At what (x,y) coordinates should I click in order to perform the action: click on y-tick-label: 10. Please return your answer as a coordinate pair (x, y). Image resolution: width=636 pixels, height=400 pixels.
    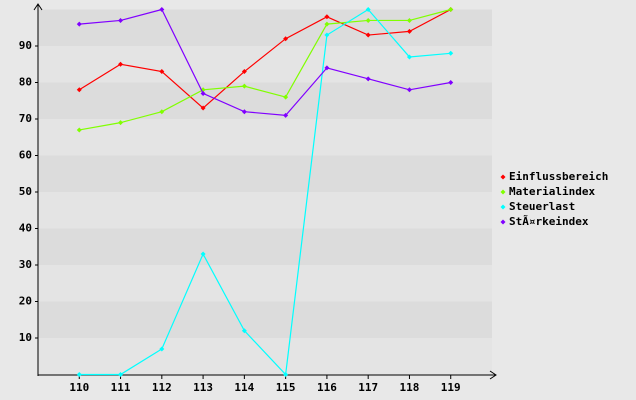
    Looking at the image, I should click on (25, 337).